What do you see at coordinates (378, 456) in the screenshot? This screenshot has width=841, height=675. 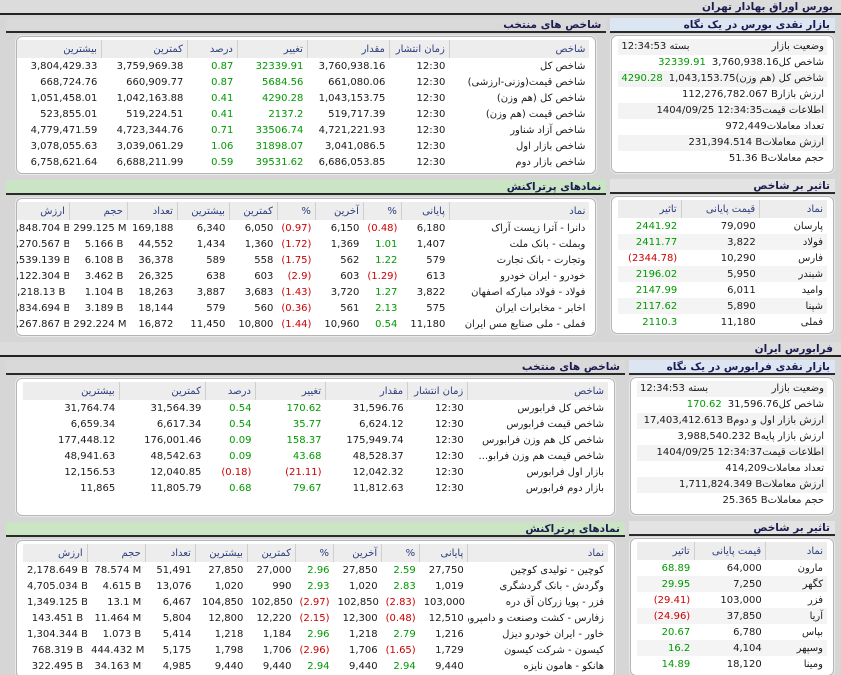 I see `value-cell: 48,528.37` at bounding box center [378, 456].